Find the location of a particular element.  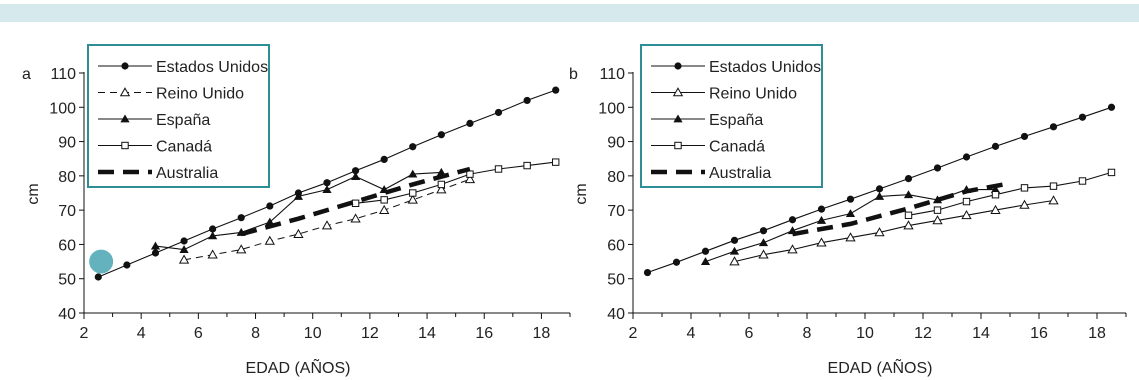

panel-label-b: b is located at coordinates (573, 74).